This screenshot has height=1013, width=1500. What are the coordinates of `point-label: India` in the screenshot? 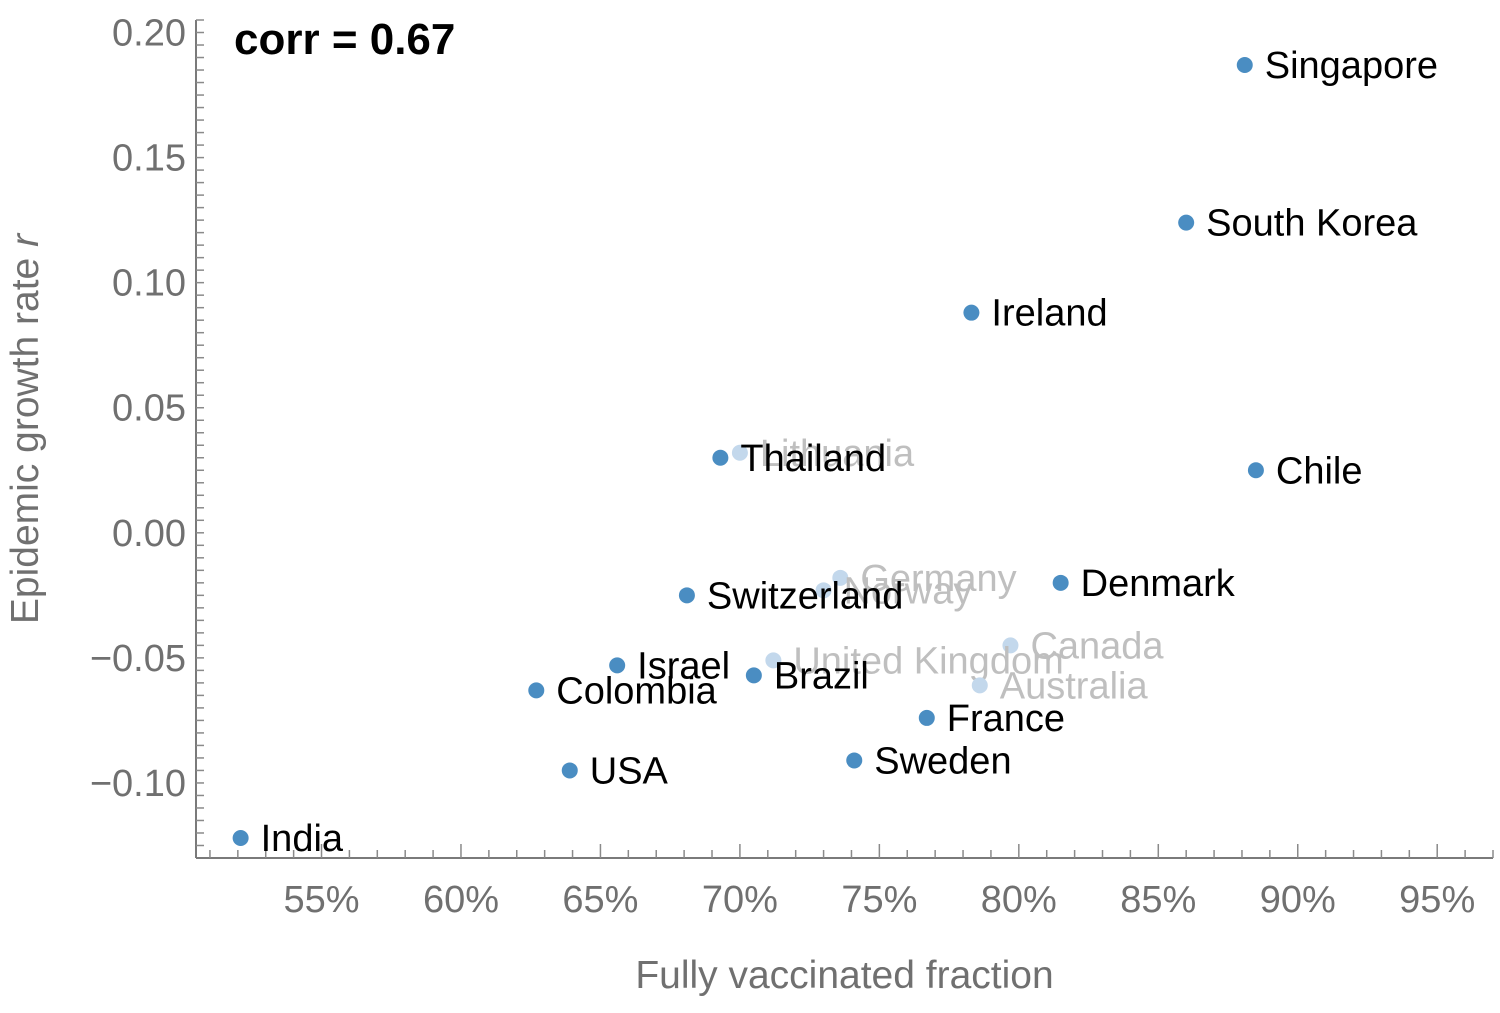 It's located at (302, 839).